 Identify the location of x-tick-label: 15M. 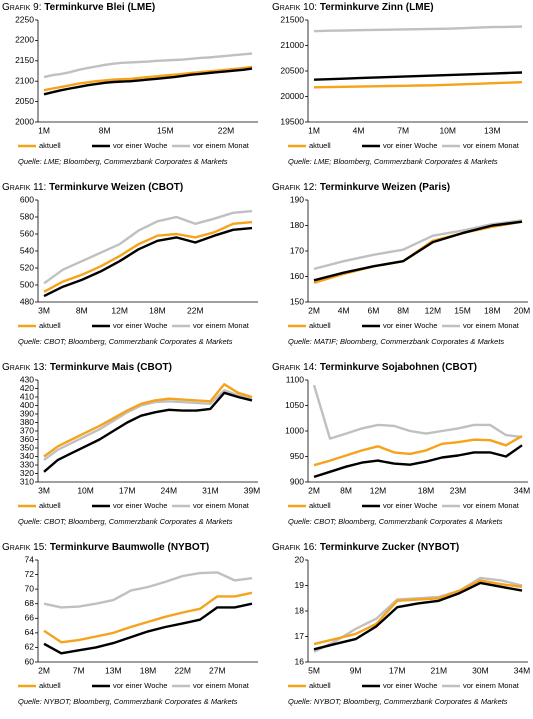
(165, 130).